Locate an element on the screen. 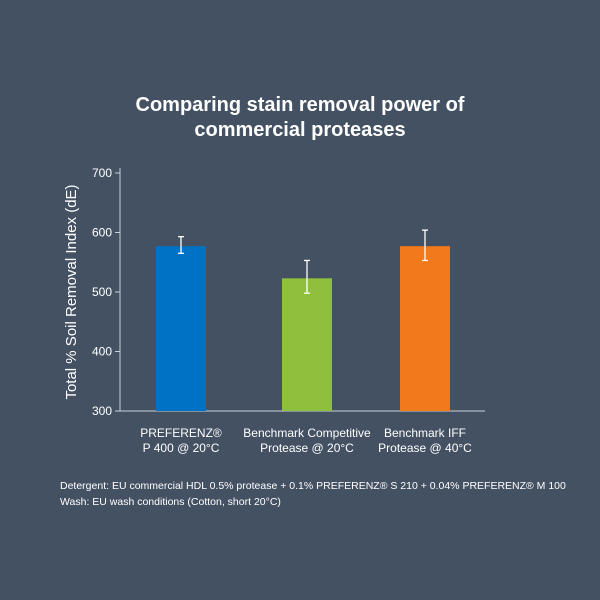 Image resolution: width=600 pixels, height=600 pixels. x-category-label: Protease @ 20°C is located at coordinates (307, 448).